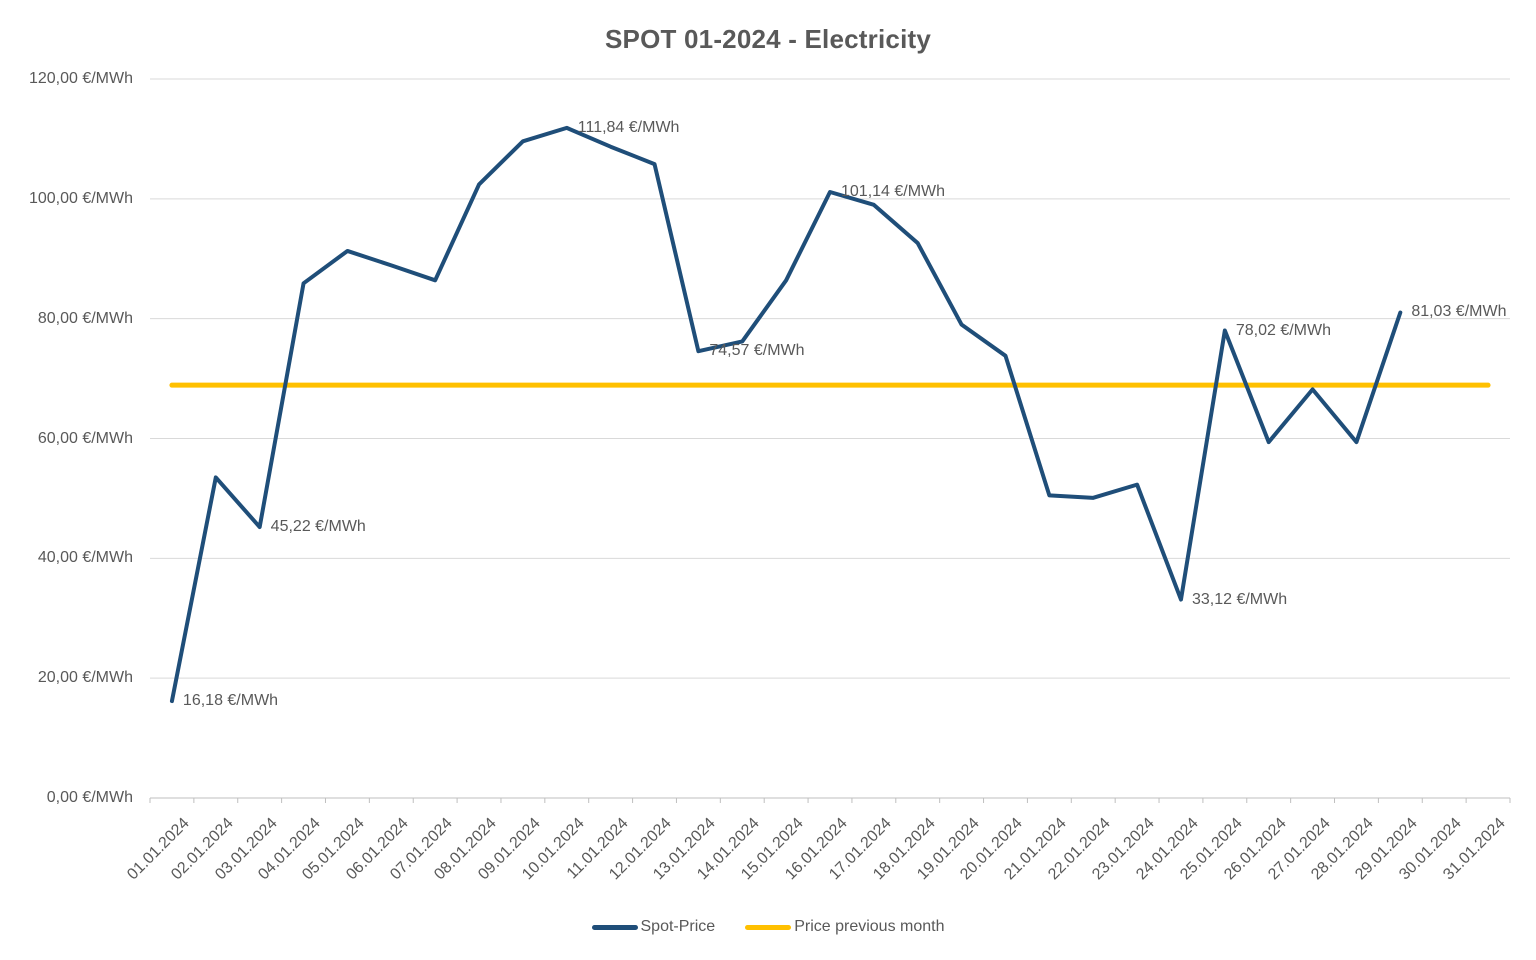  Describe the element at coordinates (678, 926) in the screenshot. I see `legend-label-spot-price: Spot-Price` at that location.